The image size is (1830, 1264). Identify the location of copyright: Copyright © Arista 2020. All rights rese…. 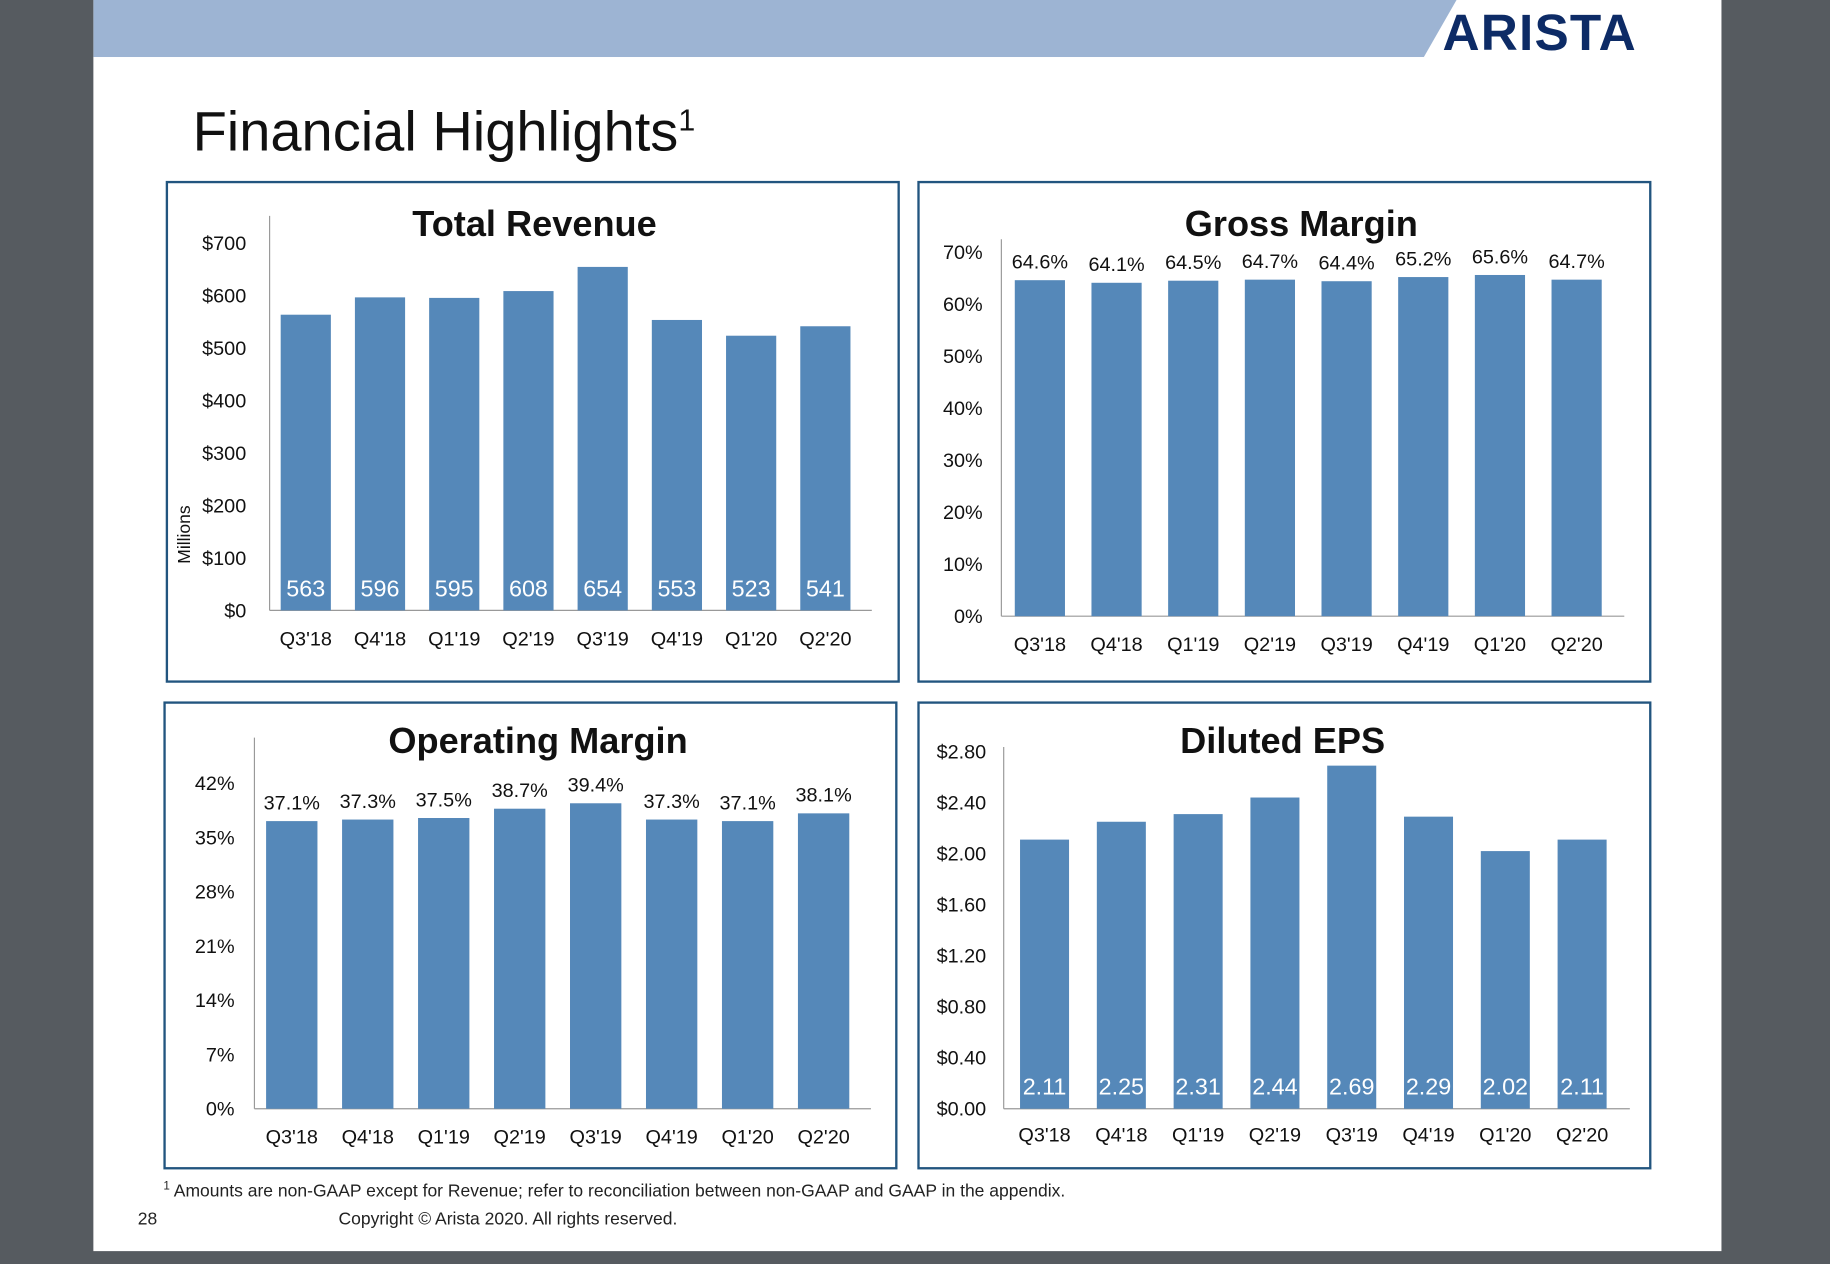
(508, 1219).